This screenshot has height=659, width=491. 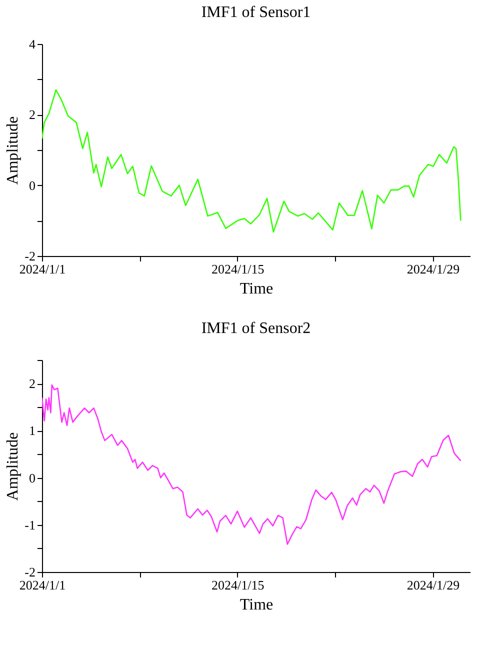 I want to click on y-tick-label: 1, so click(x=32, y=430).